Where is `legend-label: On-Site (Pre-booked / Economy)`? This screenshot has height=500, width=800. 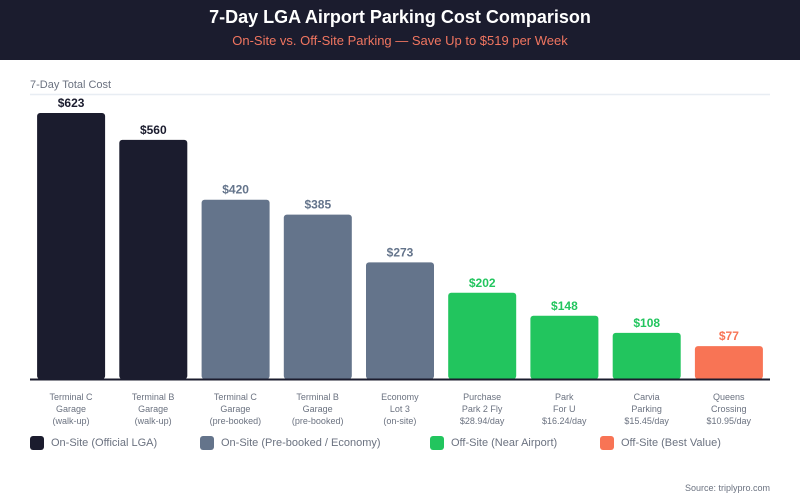 legend-label: On-Site (Pre-booked / Economy) is located at coordinates (301, 443).